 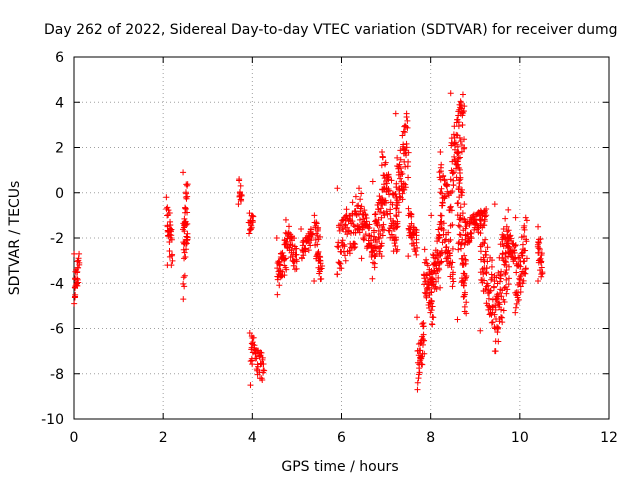 I want to click on x-tick-label: 12, so click(x=609, y=438).